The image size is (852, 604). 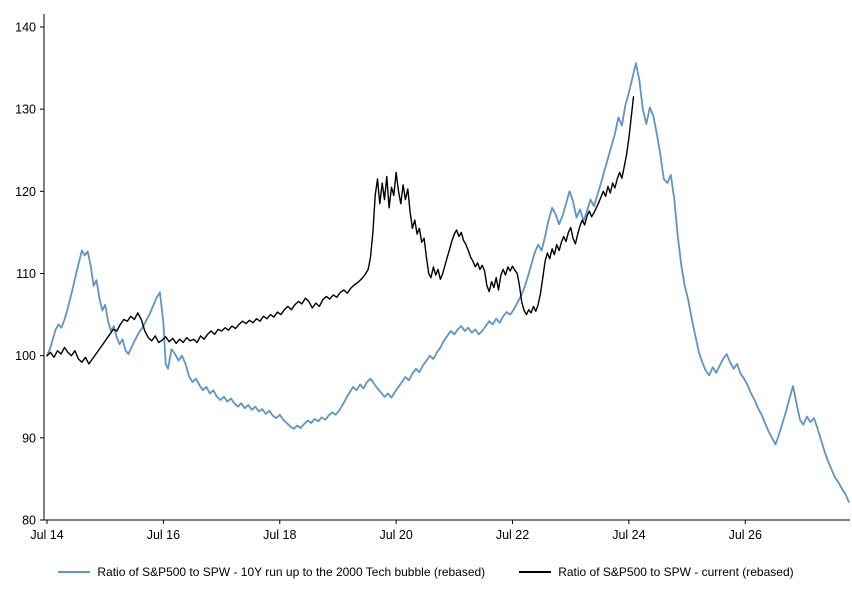 What do you see at coordinates (29, 438) in the screenshot?
I see `y-axis-tick-label: 90` at bounding box center [29, 438].